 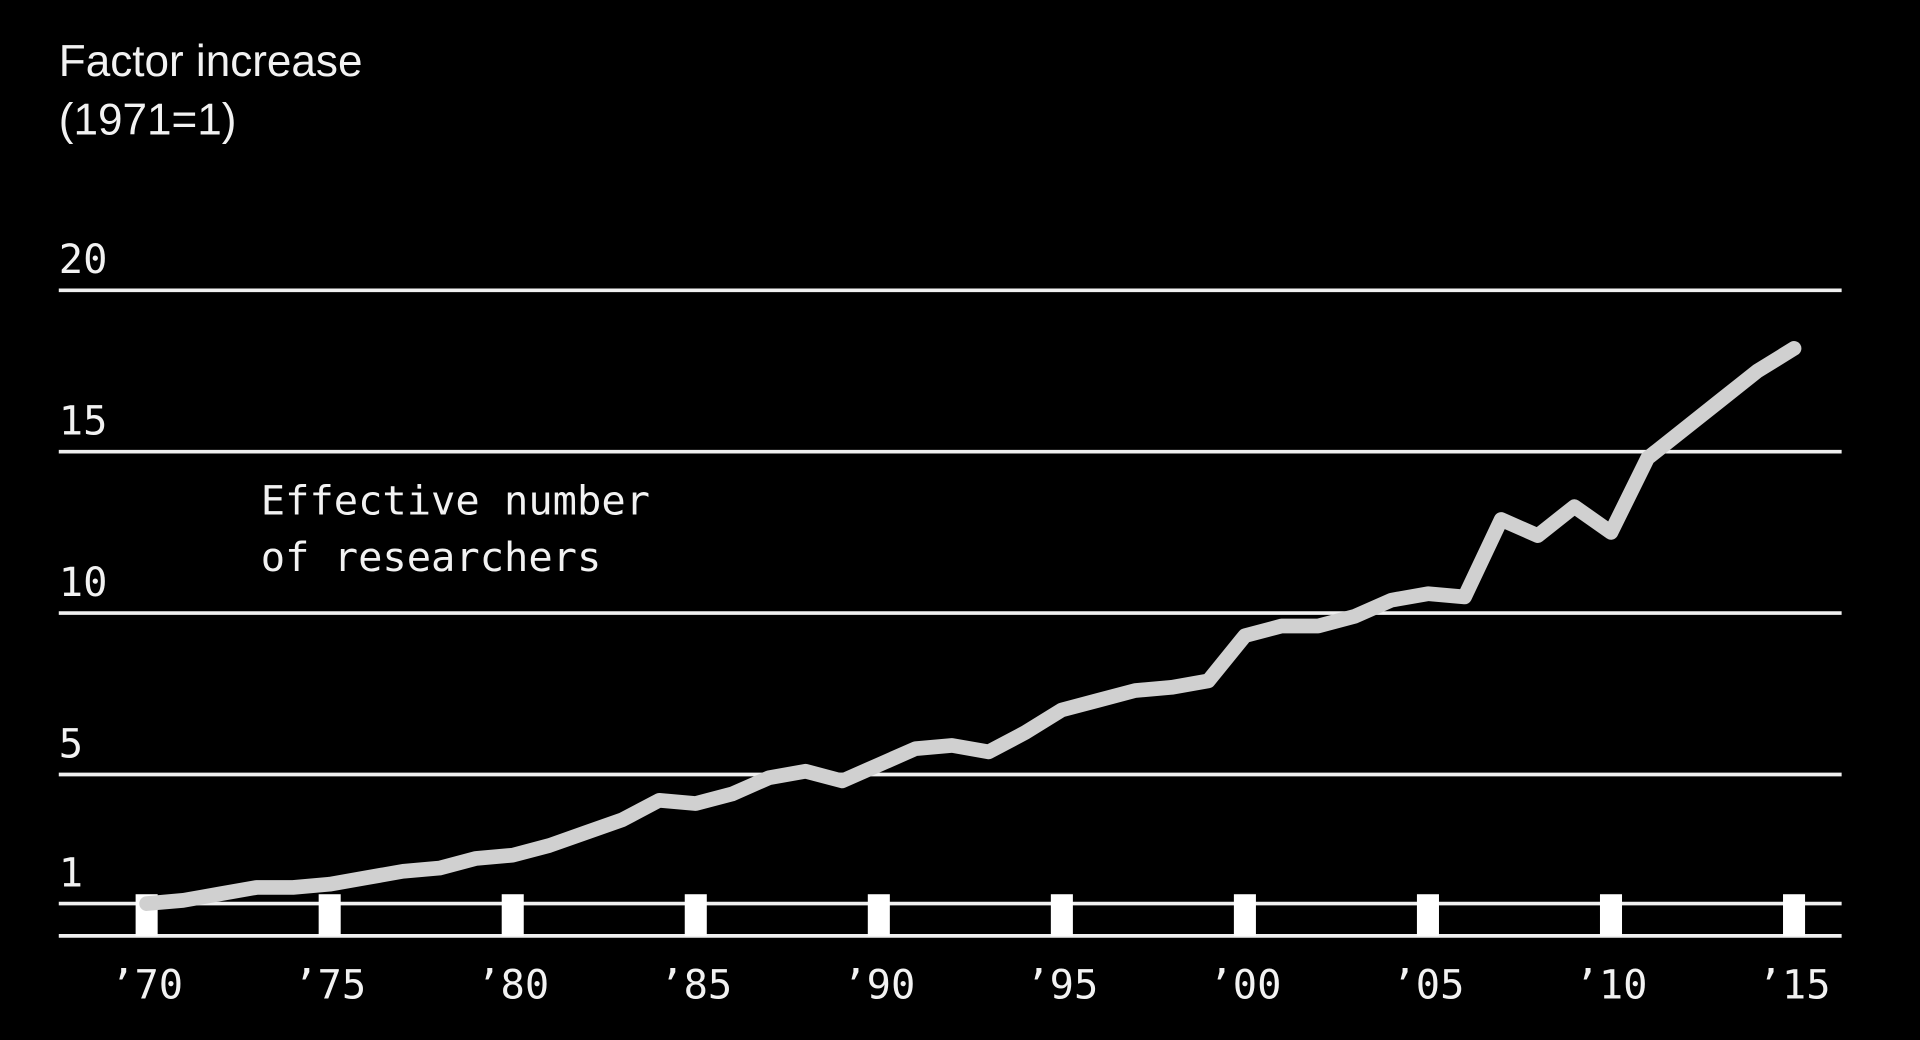 I want to click on annotation: Effective number, so click(x=455, y=500).